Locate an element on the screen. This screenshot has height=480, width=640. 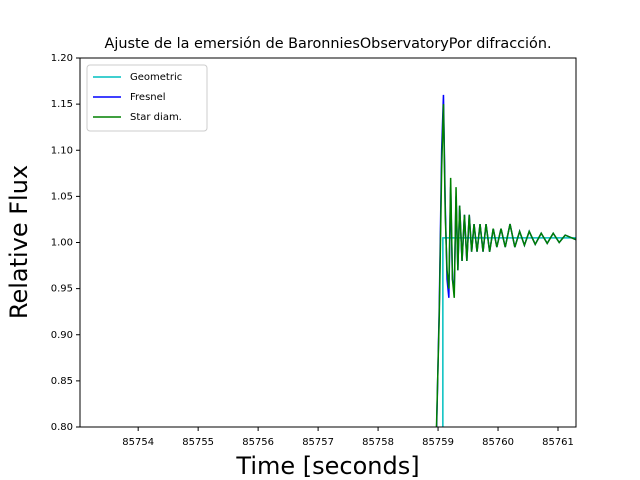
y-tick-label: 0.80 is located at coordinates (62, 427).